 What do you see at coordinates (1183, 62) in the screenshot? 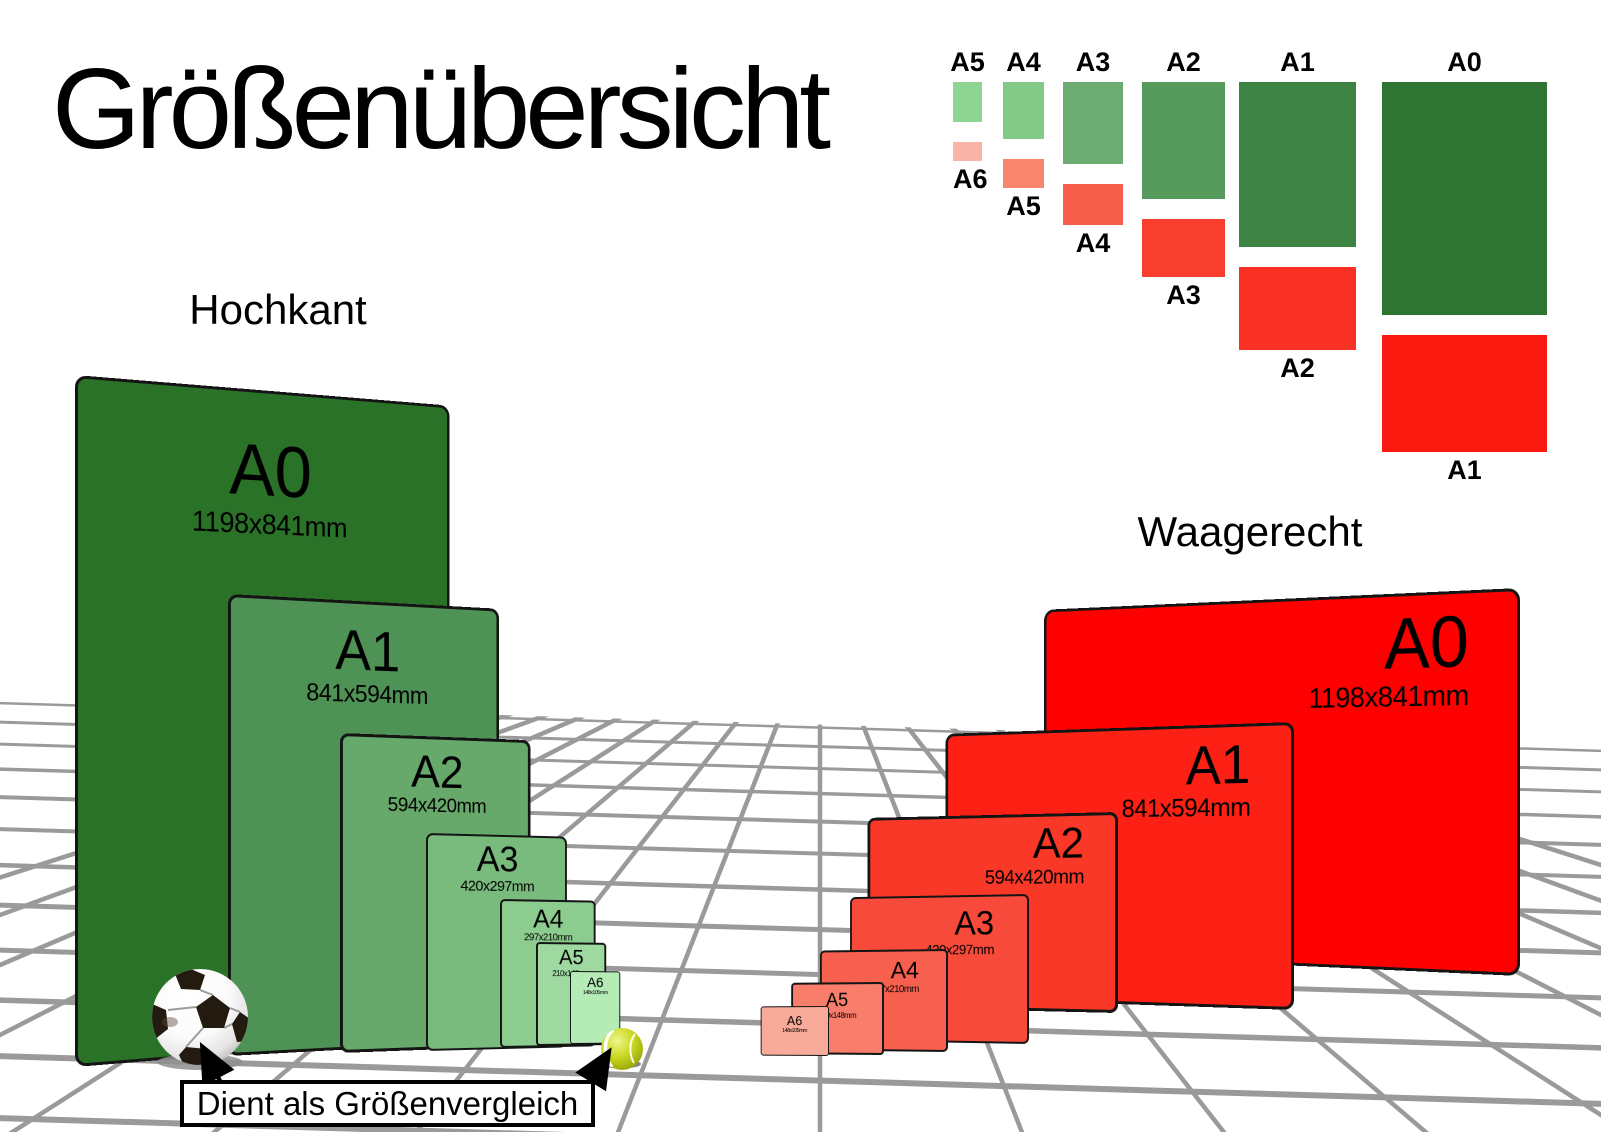
I see `legend-portrait-label: A2` at bounding box center [1183, 62].